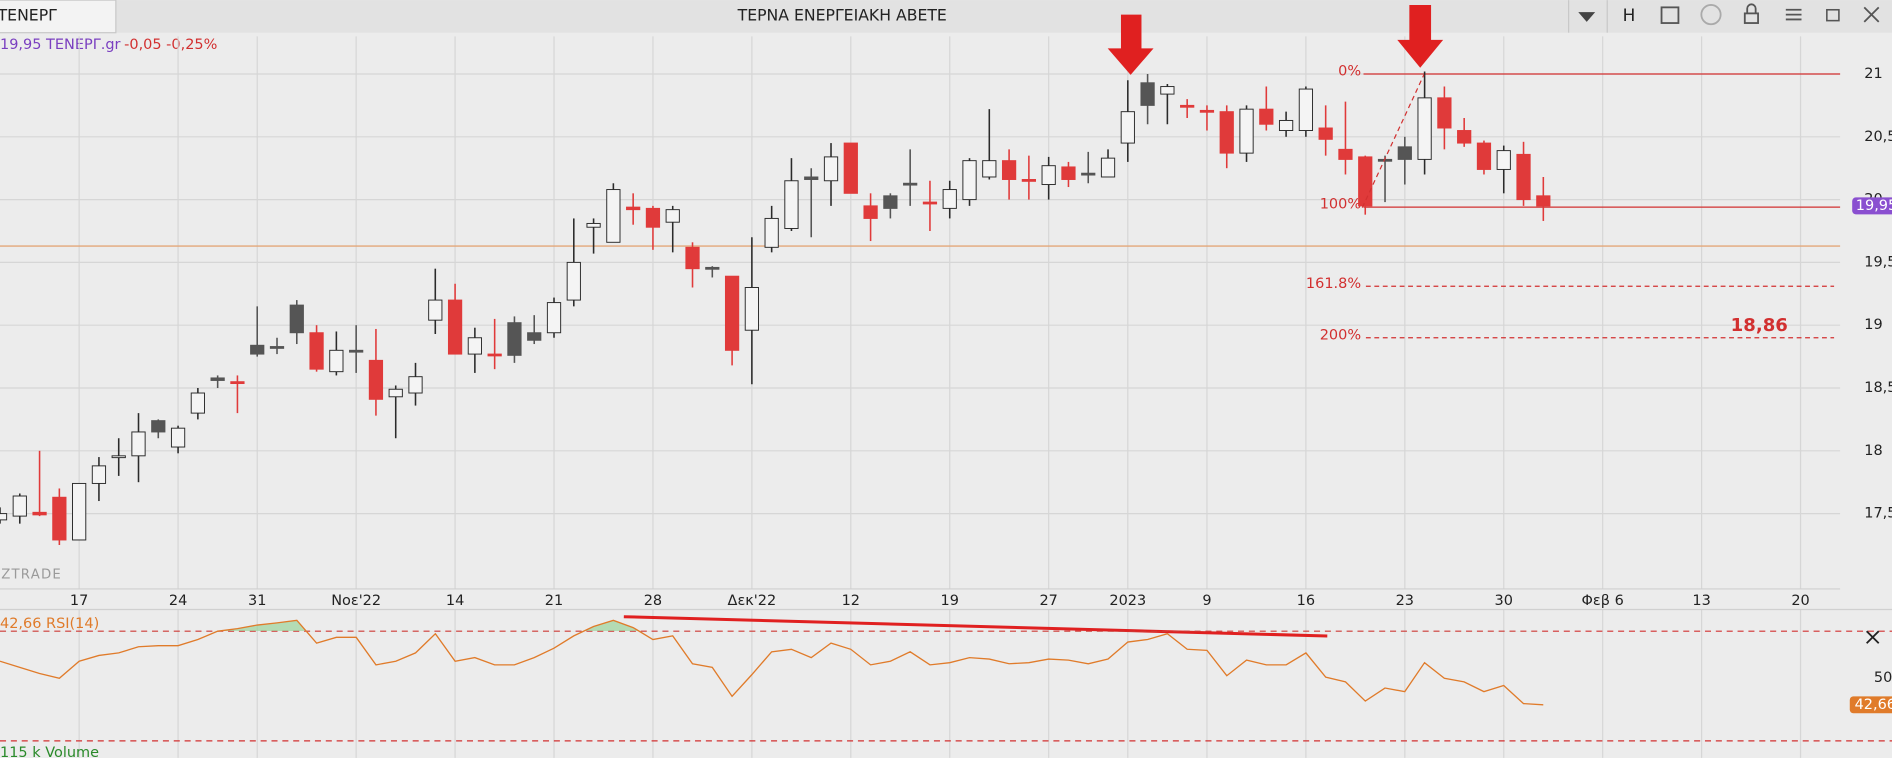 The height and width of the screenshot is (758, 1892). Describe the element at coordinates (1873, 325) in the screenshot. I see `y-tick-label: 19` at that location.